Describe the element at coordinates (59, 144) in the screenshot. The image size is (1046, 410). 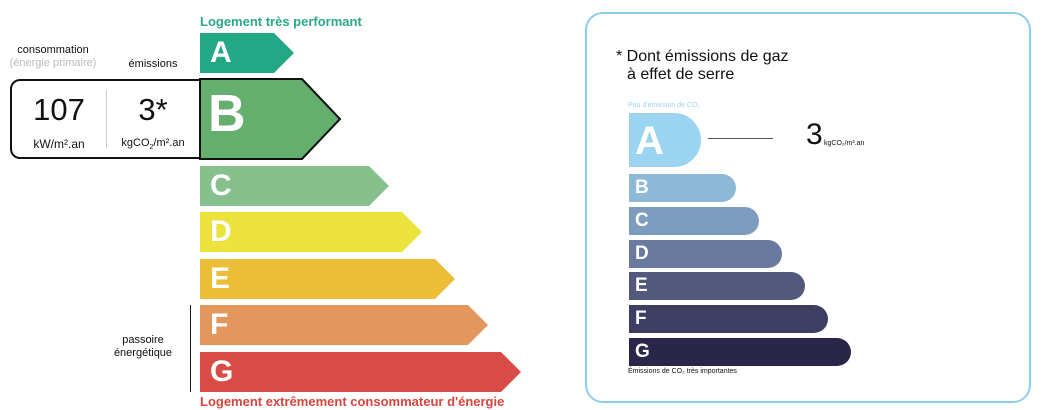
I see `consumption-unit: kW/m².an` at that location.